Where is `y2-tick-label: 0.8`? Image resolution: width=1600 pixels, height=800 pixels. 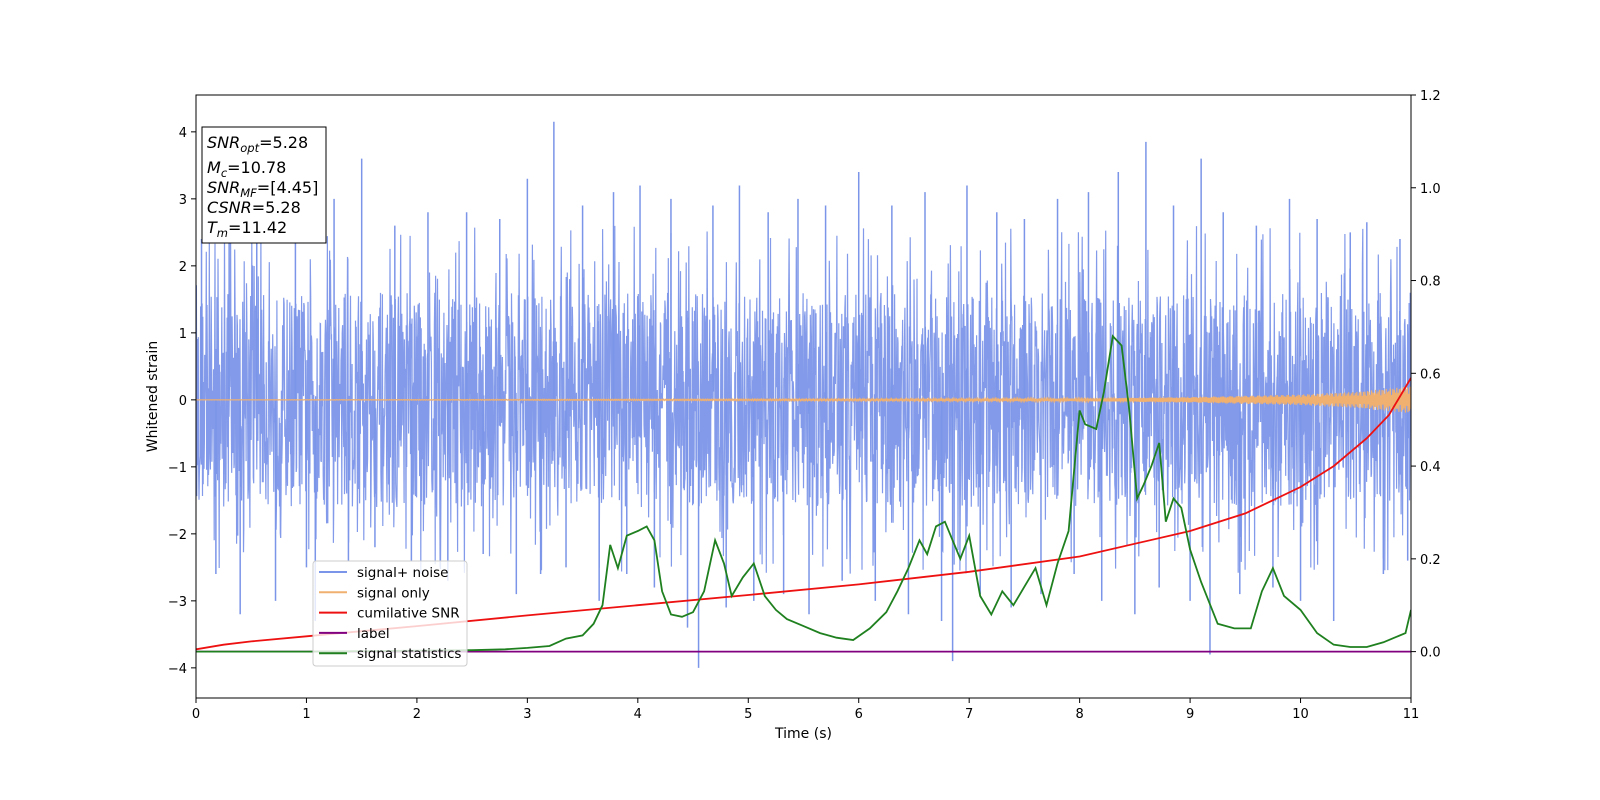
y2-tick-label: 0.8 is located at coordinates (1430, 282).